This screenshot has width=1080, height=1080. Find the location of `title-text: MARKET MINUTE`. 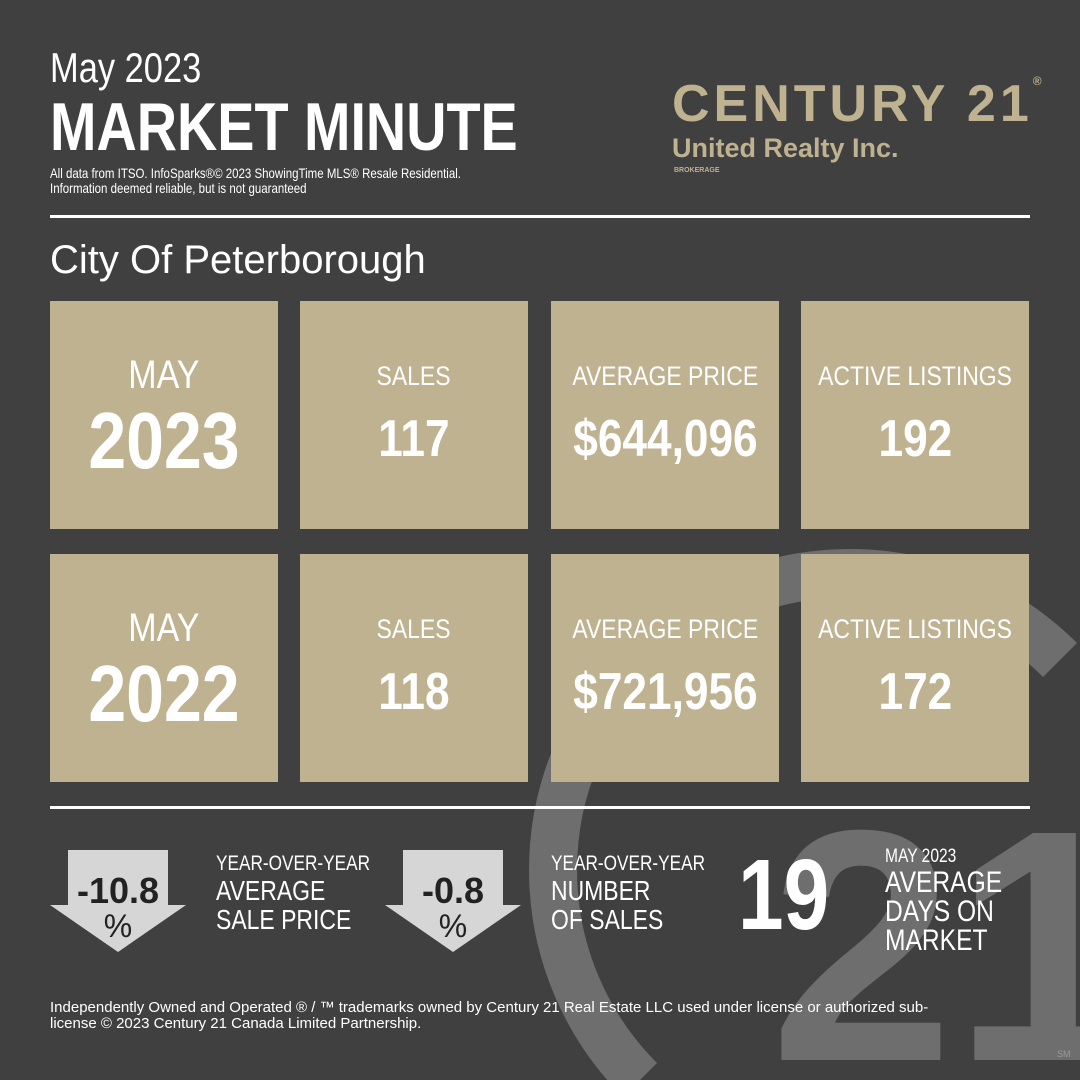

title-text: MARKET MINUTE is located at coordinates (284, 127).